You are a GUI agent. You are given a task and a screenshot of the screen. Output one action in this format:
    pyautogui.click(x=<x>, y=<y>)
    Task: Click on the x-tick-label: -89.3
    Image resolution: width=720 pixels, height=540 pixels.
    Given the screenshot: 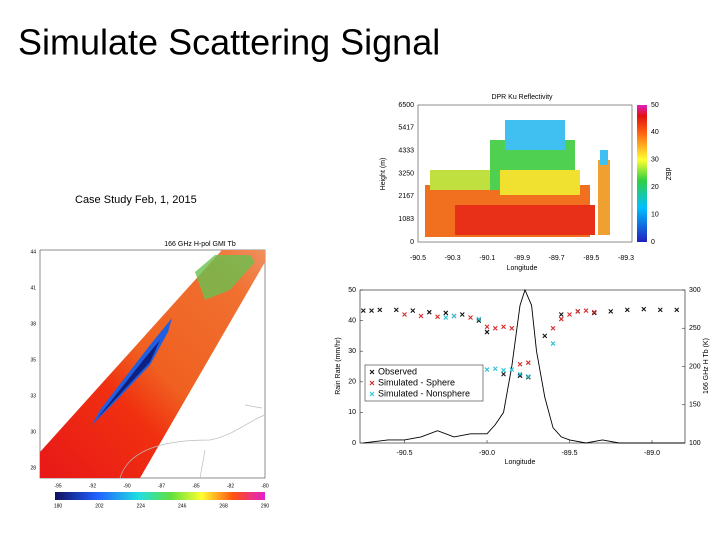 What is the action you would take?
    pyautogui.click(x=626, y=258)
    